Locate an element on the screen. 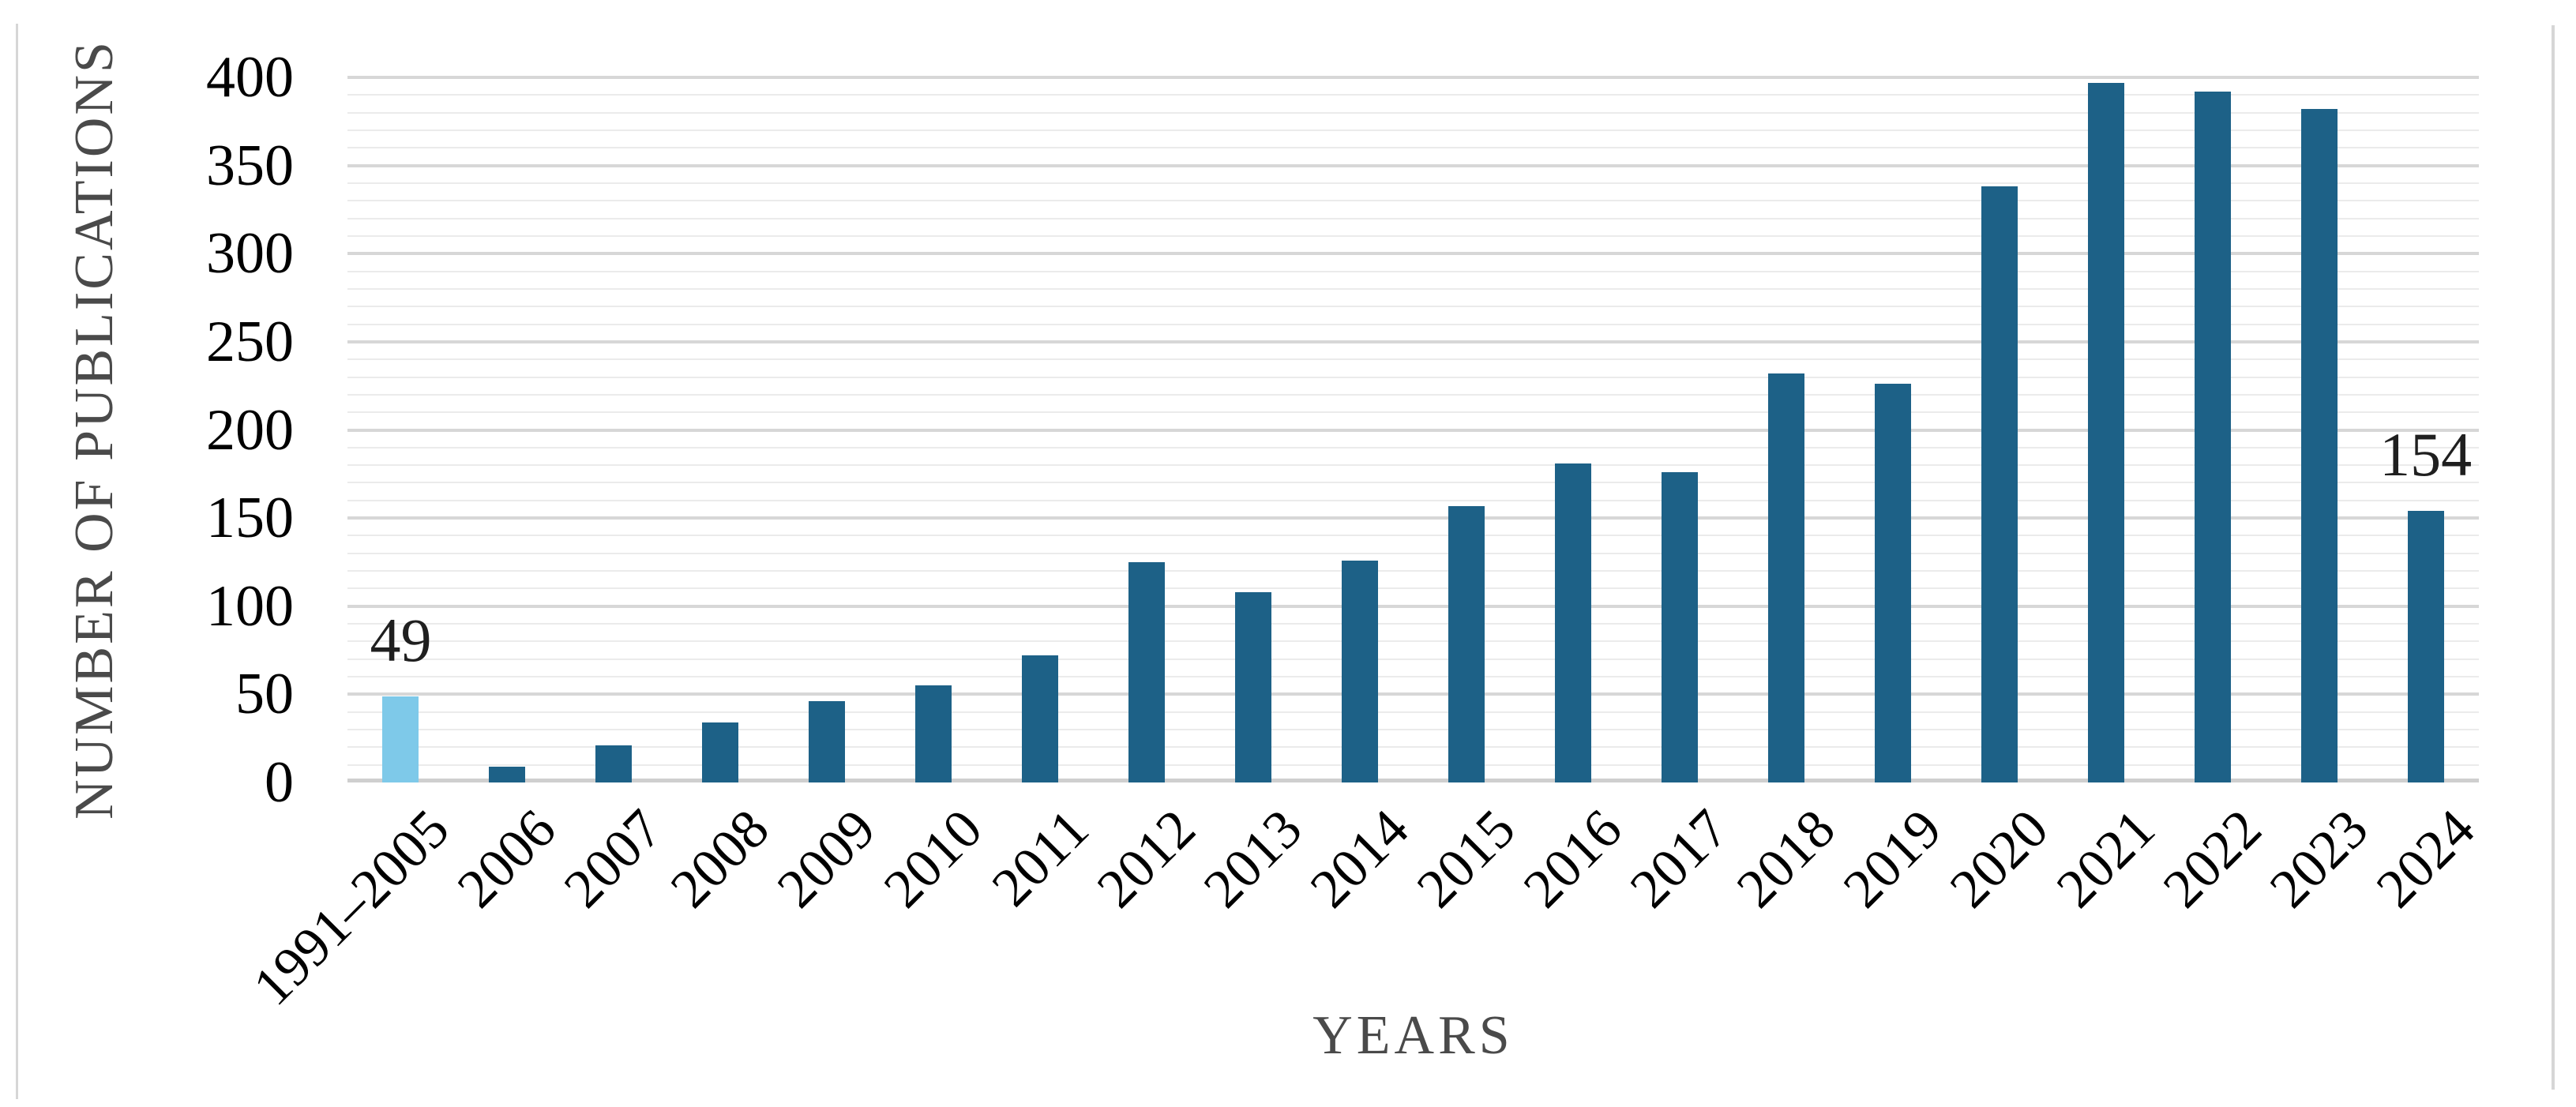 The height and width of the screenshot is (1107, 2576). x-tick-label: 2021 is located at coordinates (2106, 859).